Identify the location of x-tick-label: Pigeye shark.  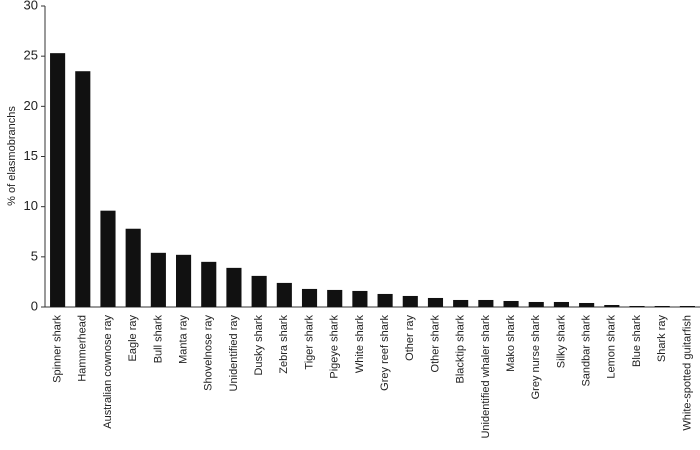
(335, 347).